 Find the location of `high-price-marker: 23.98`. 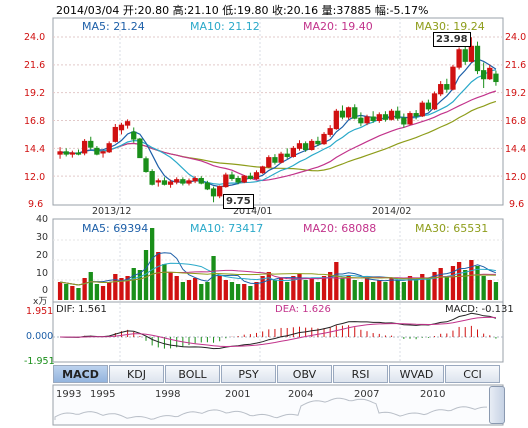

high-price-marker: 23.98 is located at coordinates (452, 39).